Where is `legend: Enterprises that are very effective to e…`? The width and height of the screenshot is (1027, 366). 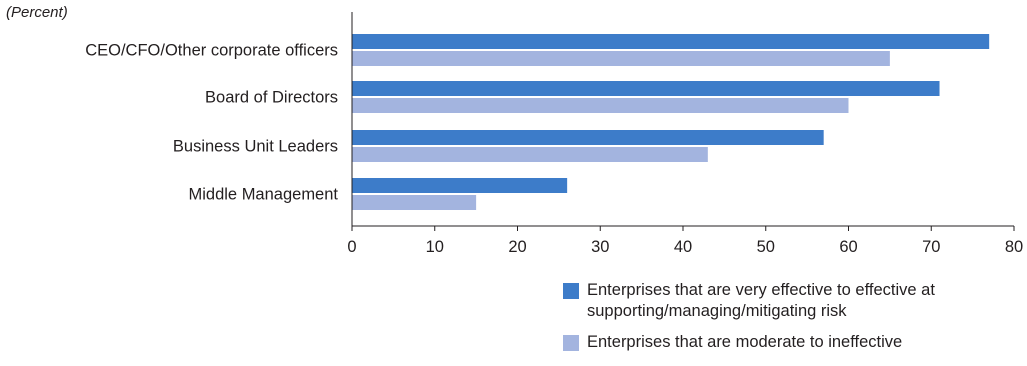 legend: Enterprises that are very effective to e… is located at coordinates (783, 321).